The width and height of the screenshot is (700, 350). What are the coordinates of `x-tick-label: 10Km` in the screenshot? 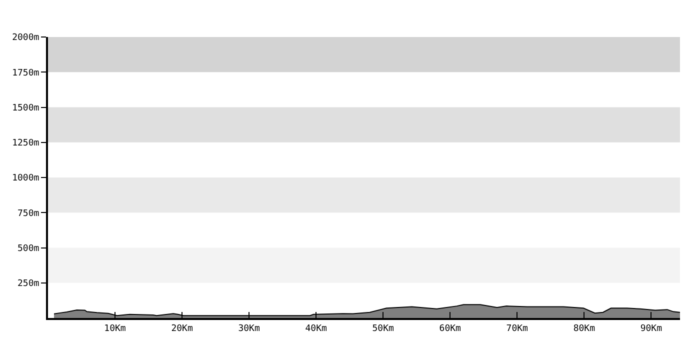 It's located at (115, 329).